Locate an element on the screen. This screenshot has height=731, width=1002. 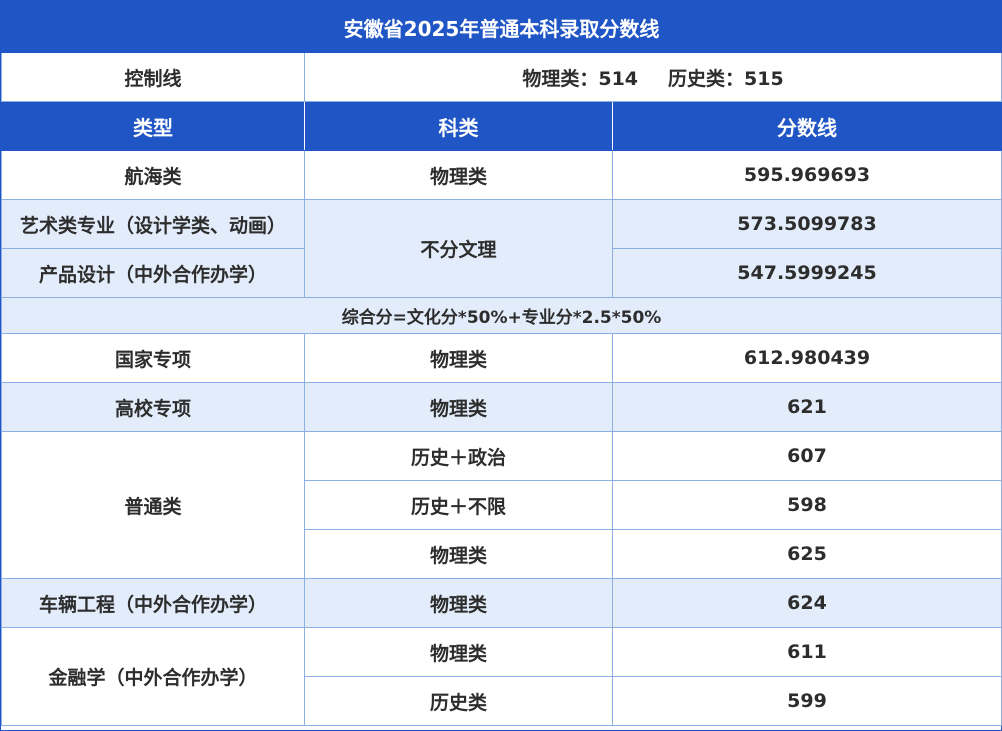
control-line-history: 历史类：515 is located at coordinates (726, 78).